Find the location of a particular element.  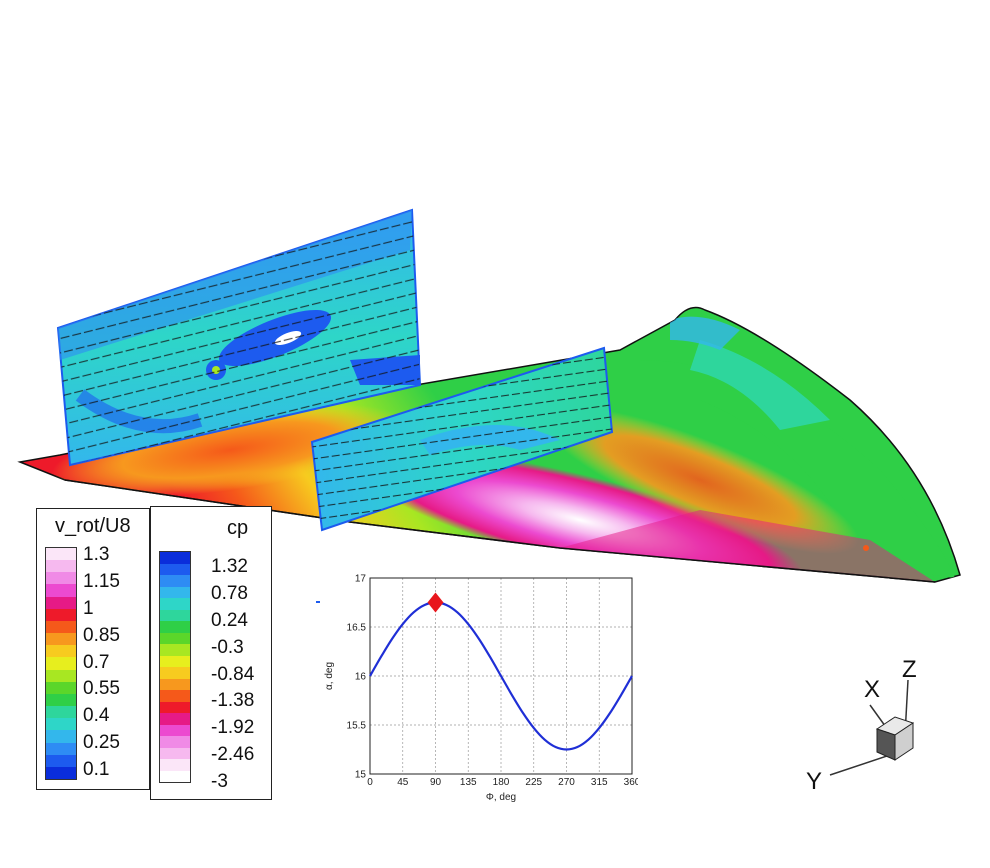

y-tick-label: 15 is located at coordinates (361, 775).